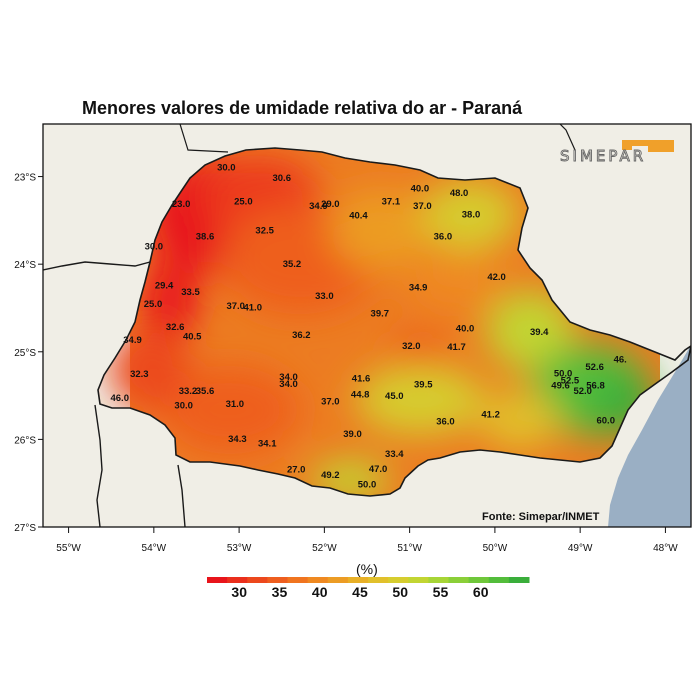 The height and width of the screenshot is (700, 700). What do you see at coordinates (119, 398) in the screenshot?
I see `station-value: 46.0` at bounding box center [119, 398].